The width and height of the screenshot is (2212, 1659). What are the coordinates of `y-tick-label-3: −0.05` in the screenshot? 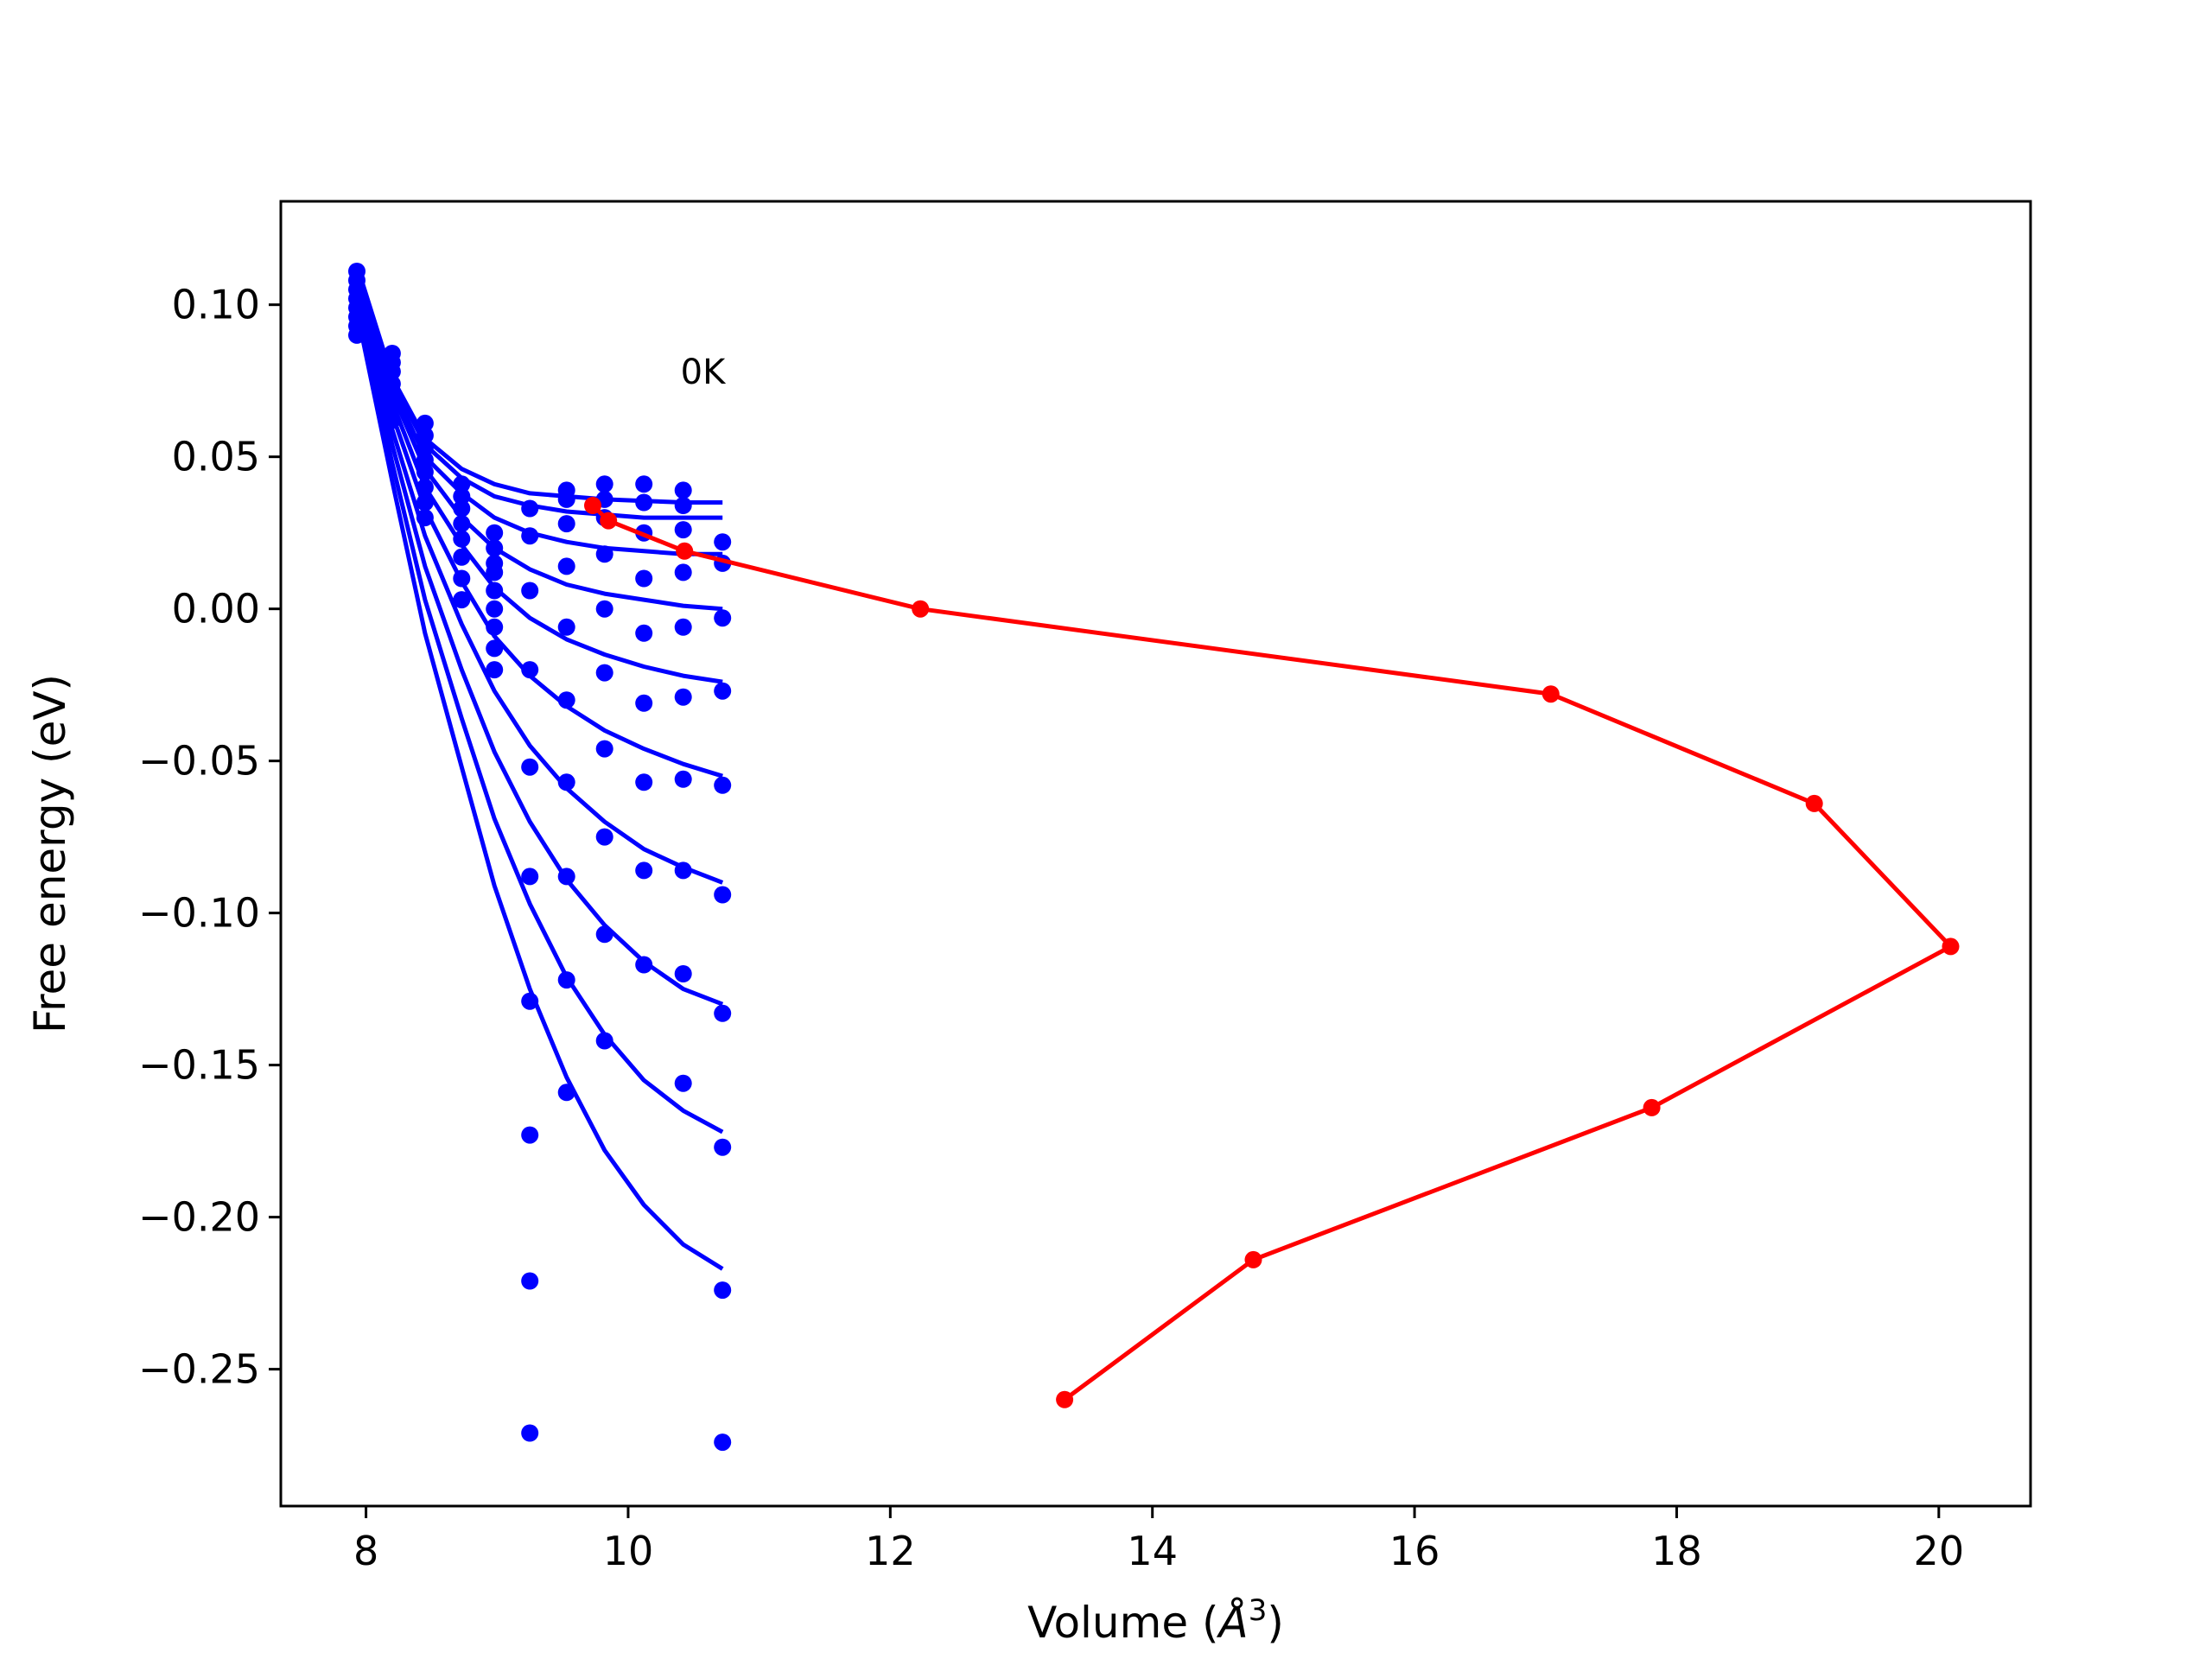 It's located at (199, 761).